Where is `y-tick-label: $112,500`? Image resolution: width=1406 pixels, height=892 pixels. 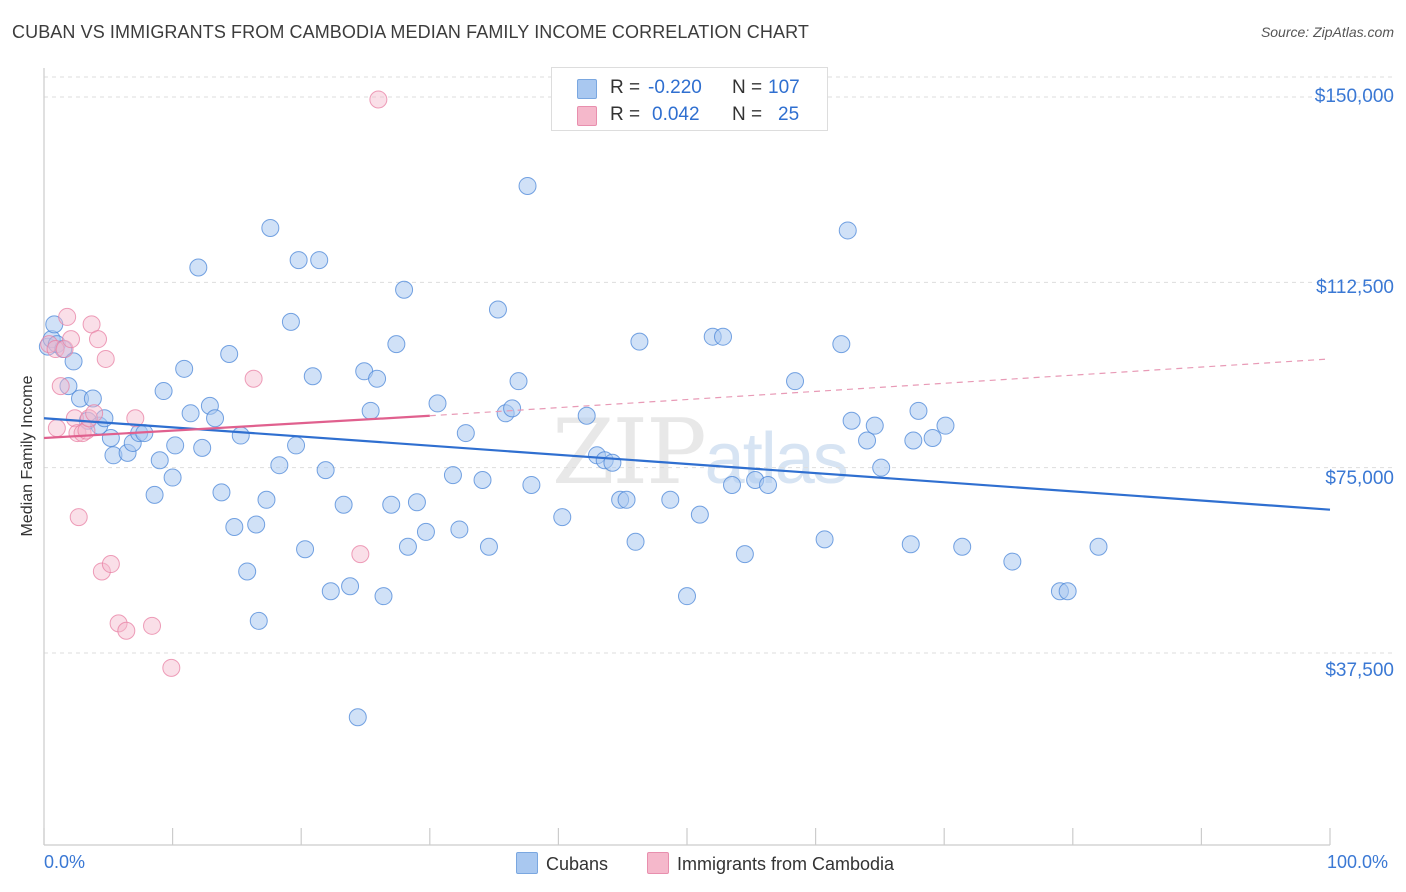
y-tick-label: $112,500 is located at coordinates (1355, 287).